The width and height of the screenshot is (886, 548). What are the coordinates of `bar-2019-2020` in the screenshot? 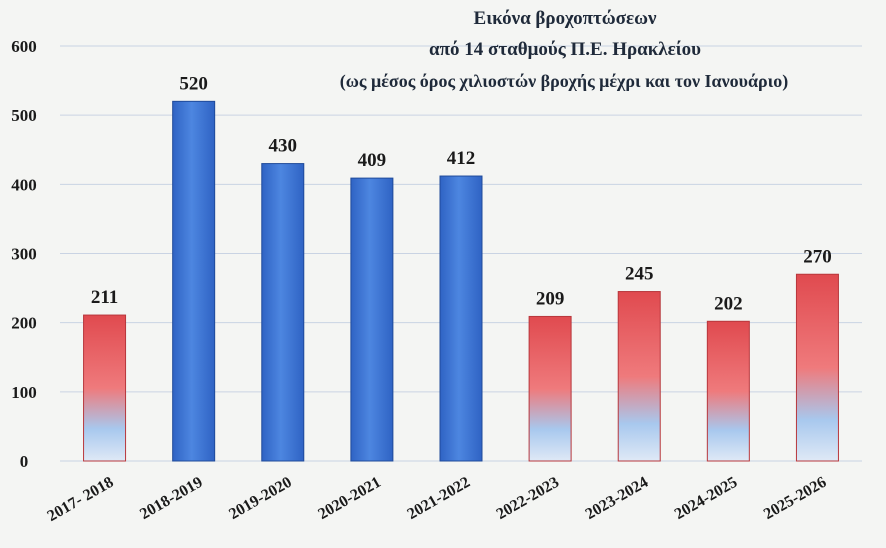 It's located at (283, 312).